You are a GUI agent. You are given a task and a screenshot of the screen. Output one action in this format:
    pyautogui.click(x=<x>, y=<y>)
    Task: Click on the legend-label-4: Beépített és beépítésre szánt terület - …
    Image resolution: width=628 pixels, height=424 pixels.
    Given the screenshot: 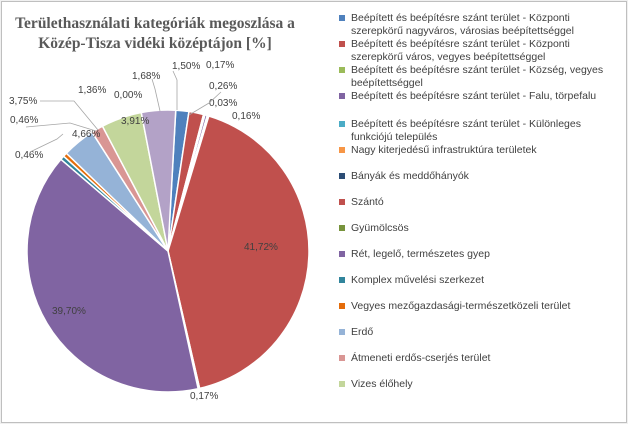 What is the action you would take?
    pyautogui.click(x=466, y=130)
    